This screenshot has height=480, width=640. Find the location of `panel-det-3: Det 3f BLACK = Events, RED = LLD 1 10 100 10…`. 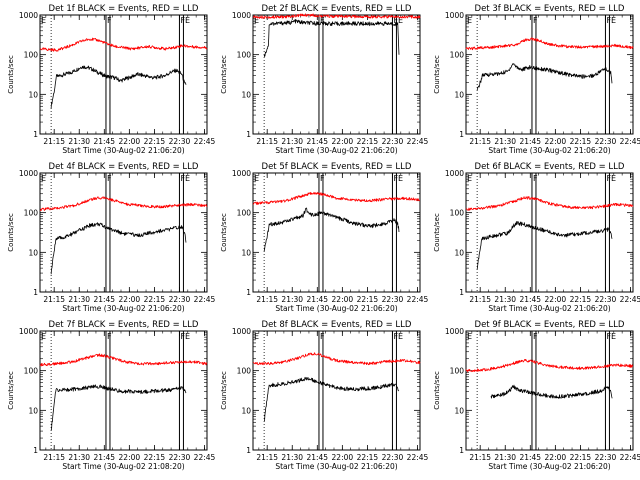

panel-det-3: Det 3f BLACK = Events, RED = LLD 1 10 100 10… is located at coordinates (536, 79).